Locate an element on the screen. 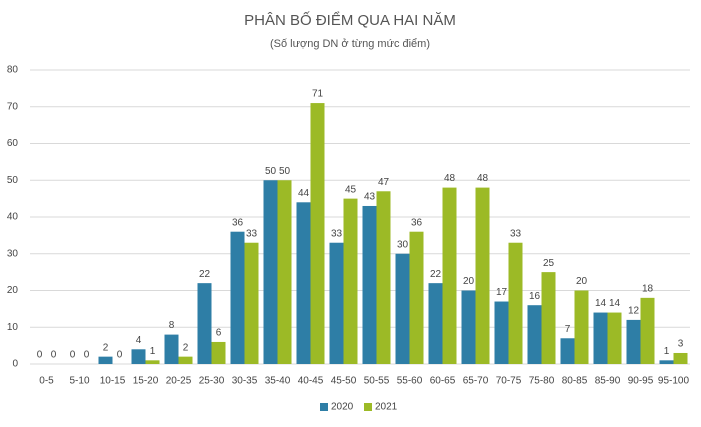  y-tick-label: 40 is located at coordinates (13, 217).